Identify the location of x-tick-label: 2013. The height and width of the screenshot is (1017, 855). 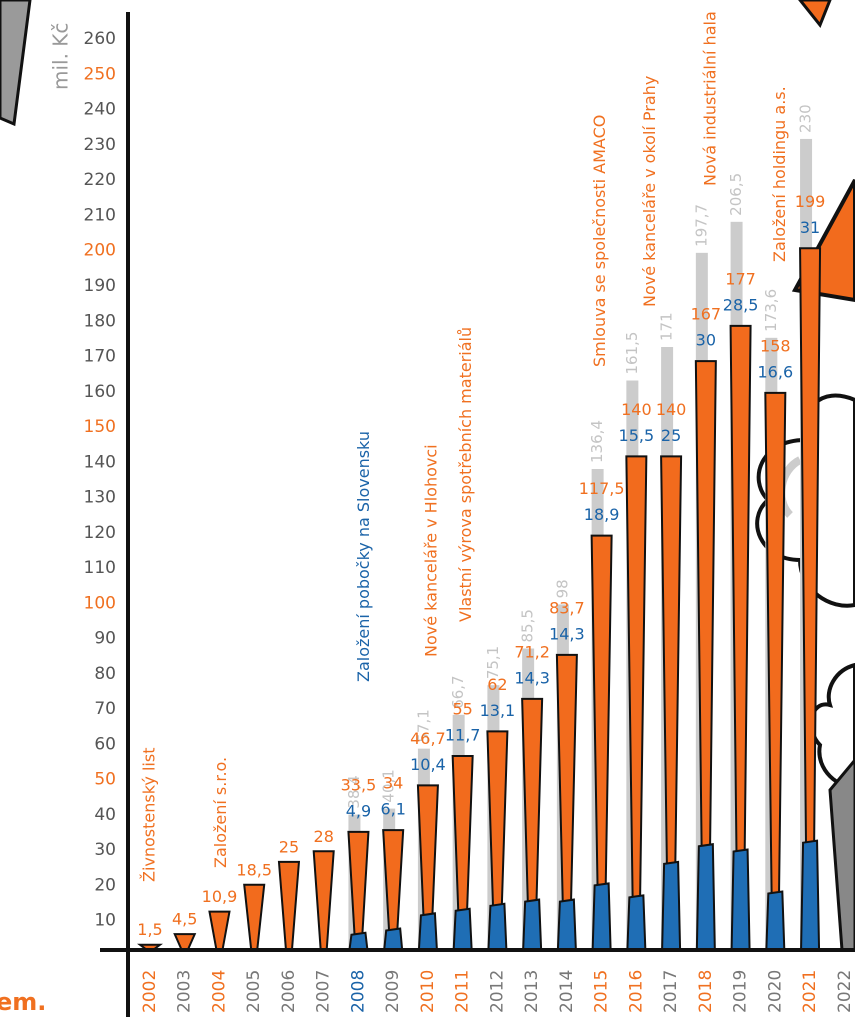
(532, 991).